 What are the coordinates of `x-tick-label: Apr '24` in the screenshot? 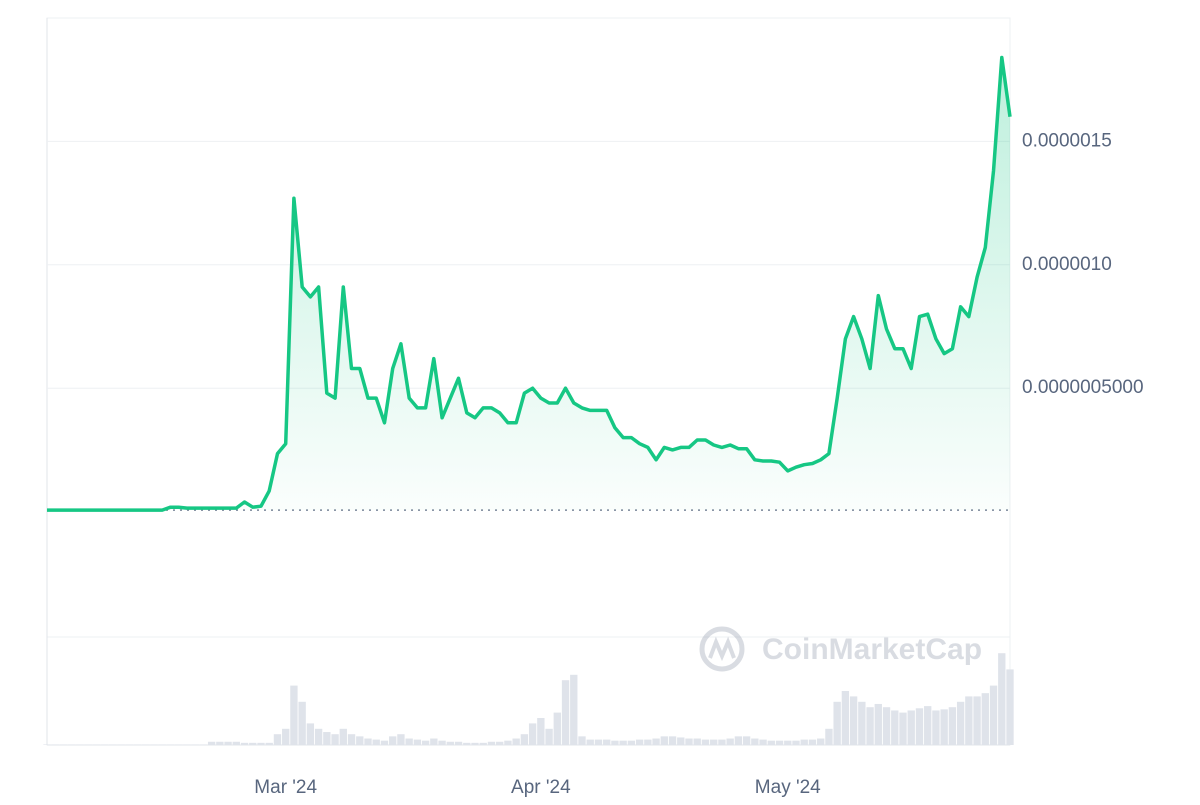 It's located at (541, 787).